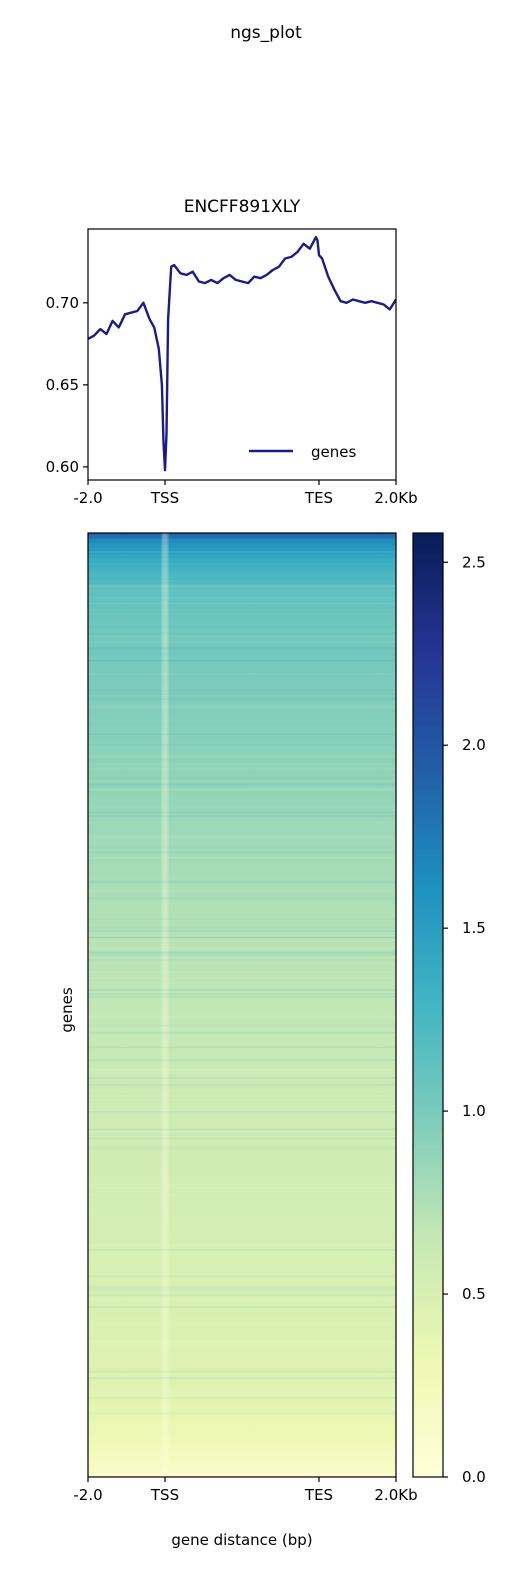  I want to click on heatmap-ylabel: genes, so click(67, 1009).